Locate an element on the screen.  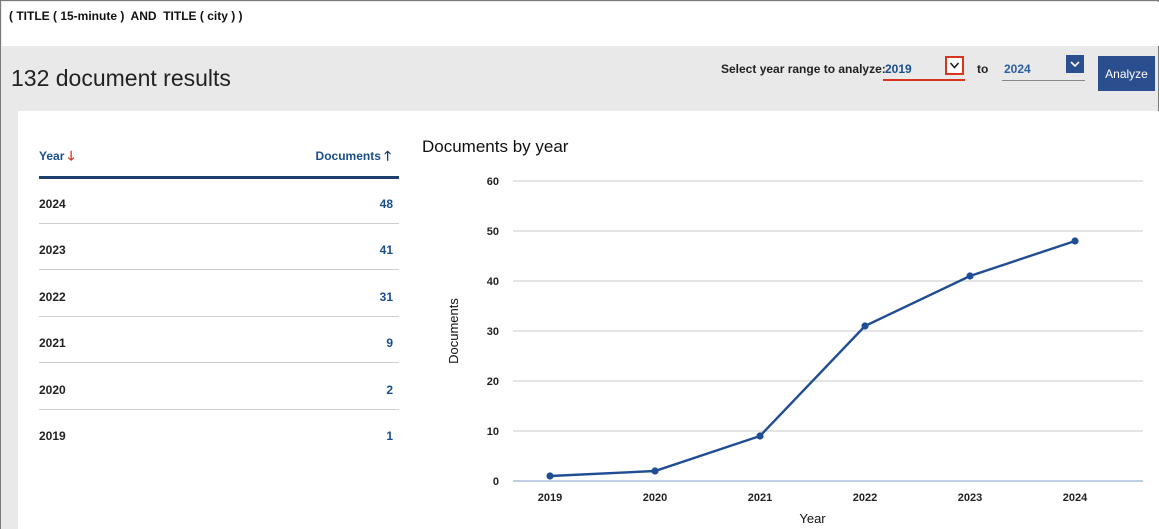
row-doc-count: 2 is located at coordinates (389, 390).